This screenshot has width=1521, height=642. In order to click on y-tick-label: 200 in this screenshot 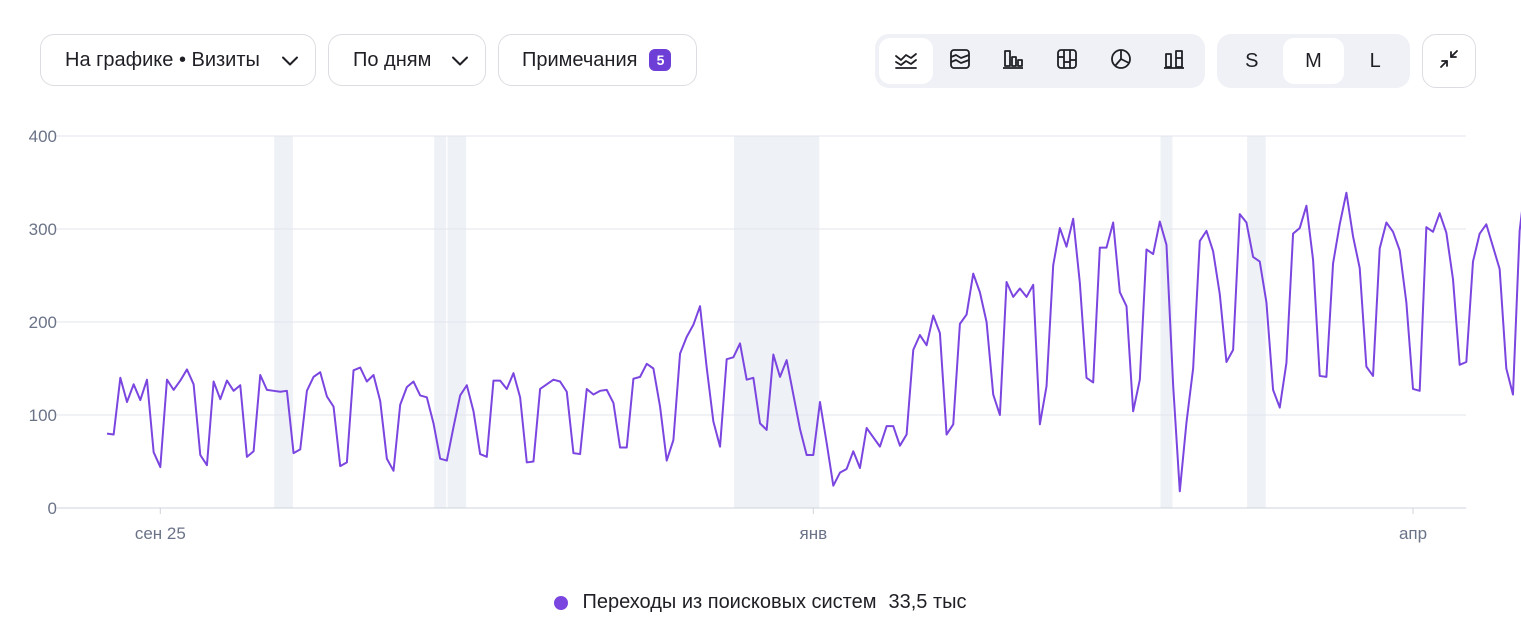, I will do `click(43, 322)`.